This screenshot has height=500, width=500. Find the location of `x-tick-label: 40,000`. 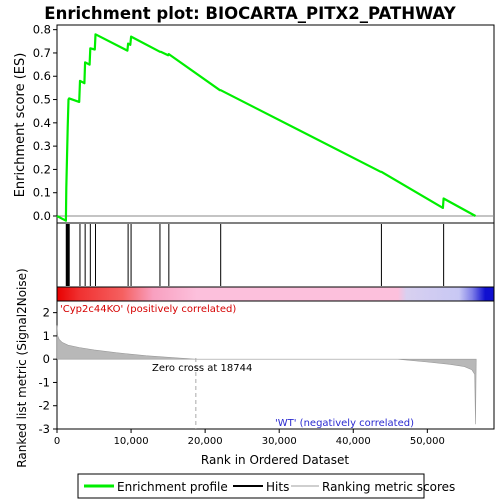

x-tick-label: 40,000 is located at coordinates (353, 441).